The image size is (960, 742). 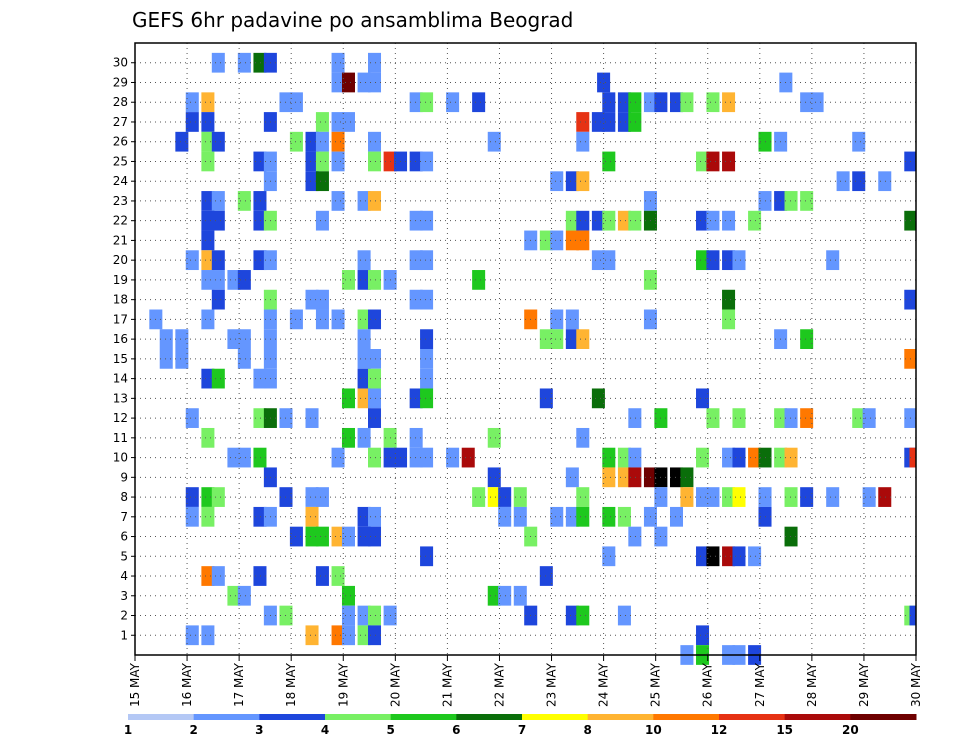 I want to click on y-tick-label: 9, so click(x=124, y=477).